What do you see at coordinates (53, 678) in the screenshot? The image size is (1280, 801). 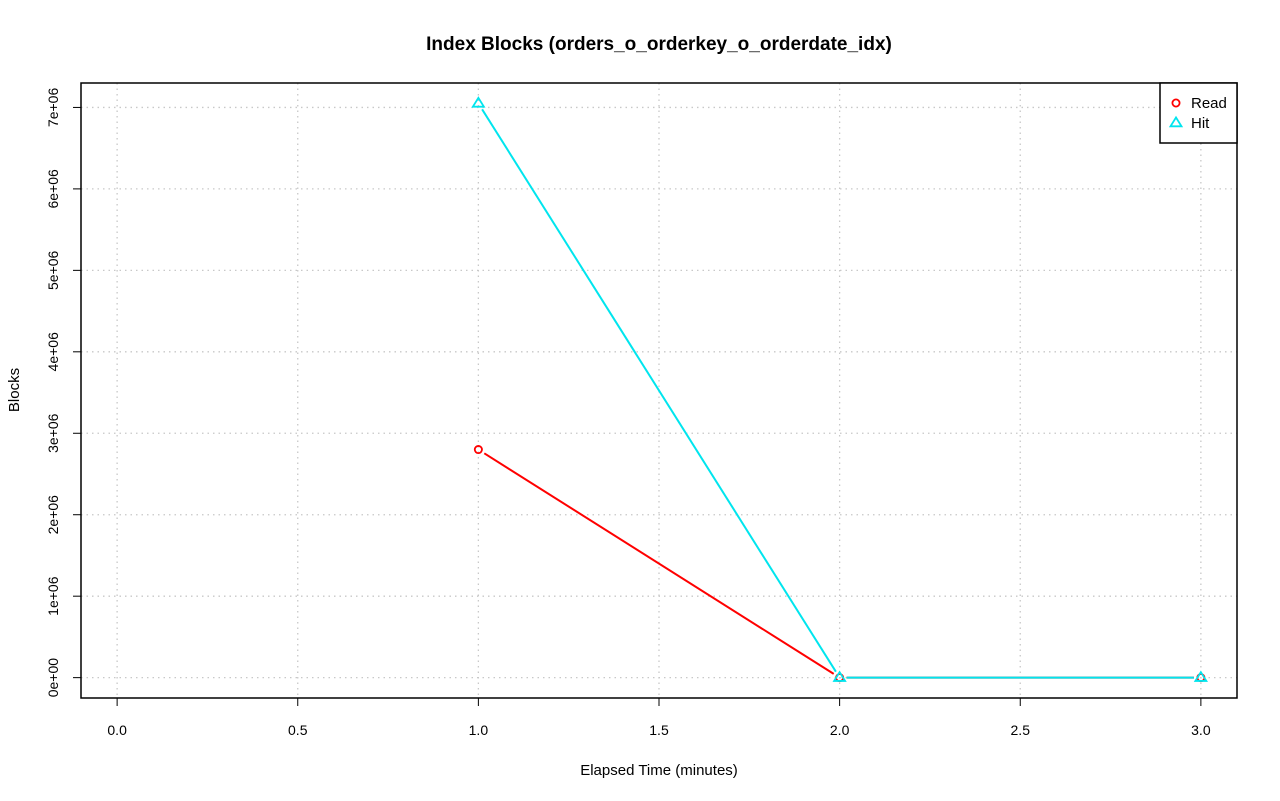 I see `y-tick-label: 0e+00` at bounding box center [53, 678].